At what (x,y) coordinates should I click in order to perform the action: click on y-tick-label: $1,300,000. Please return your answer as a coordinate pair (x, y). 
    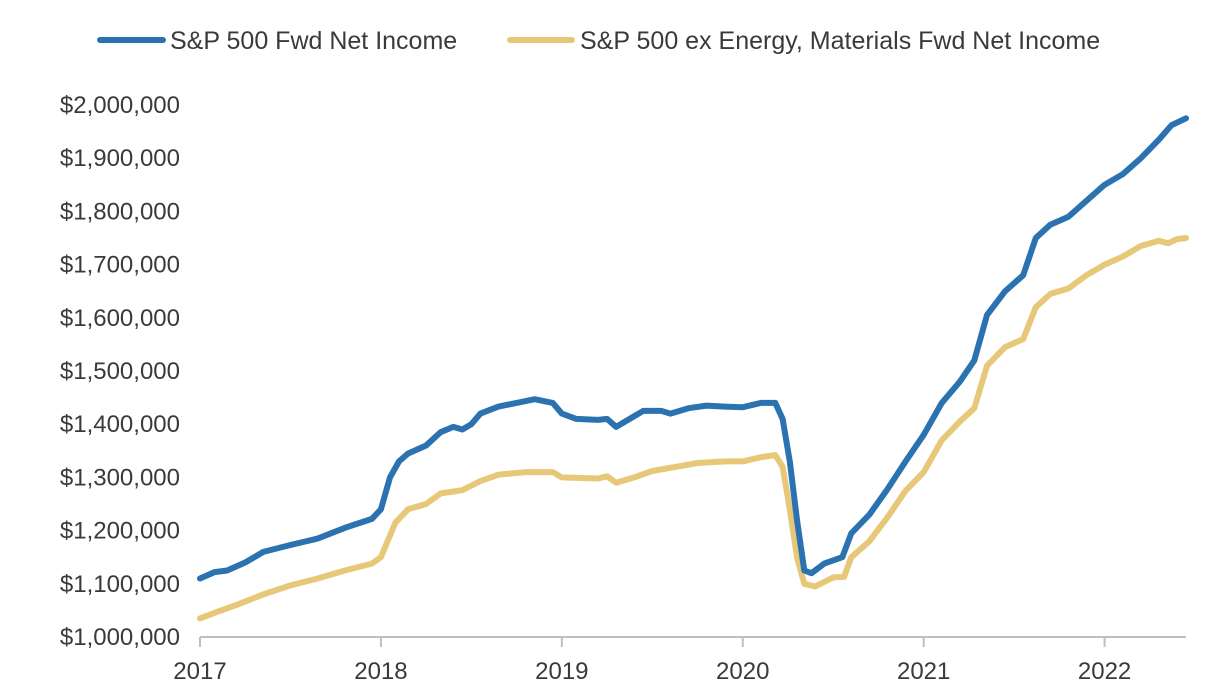
    Looking at the image, I should click on (120, 477).